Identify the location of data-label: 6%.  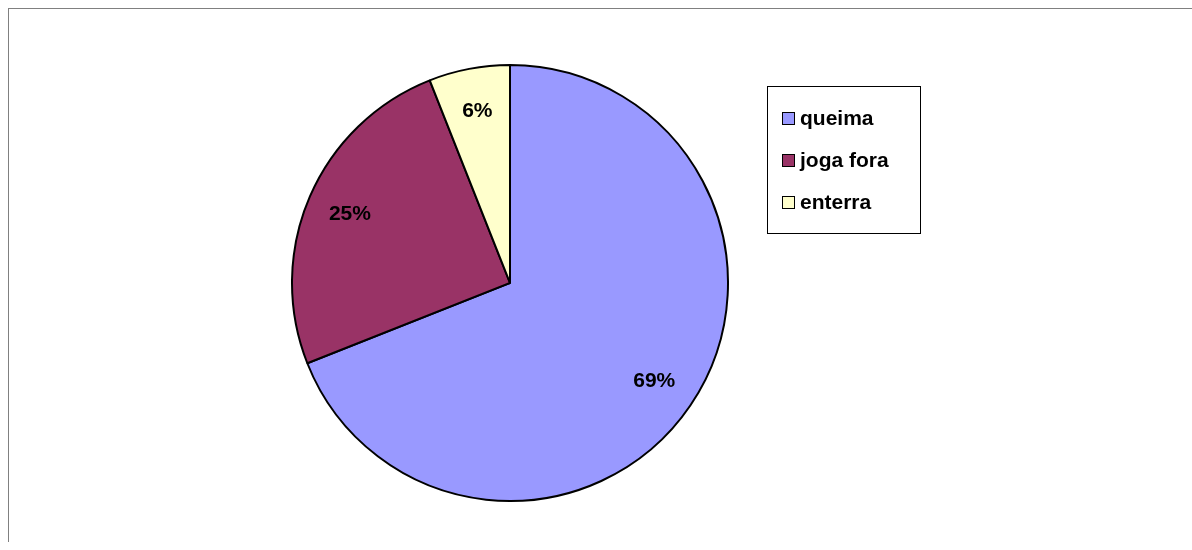
(477, 110).